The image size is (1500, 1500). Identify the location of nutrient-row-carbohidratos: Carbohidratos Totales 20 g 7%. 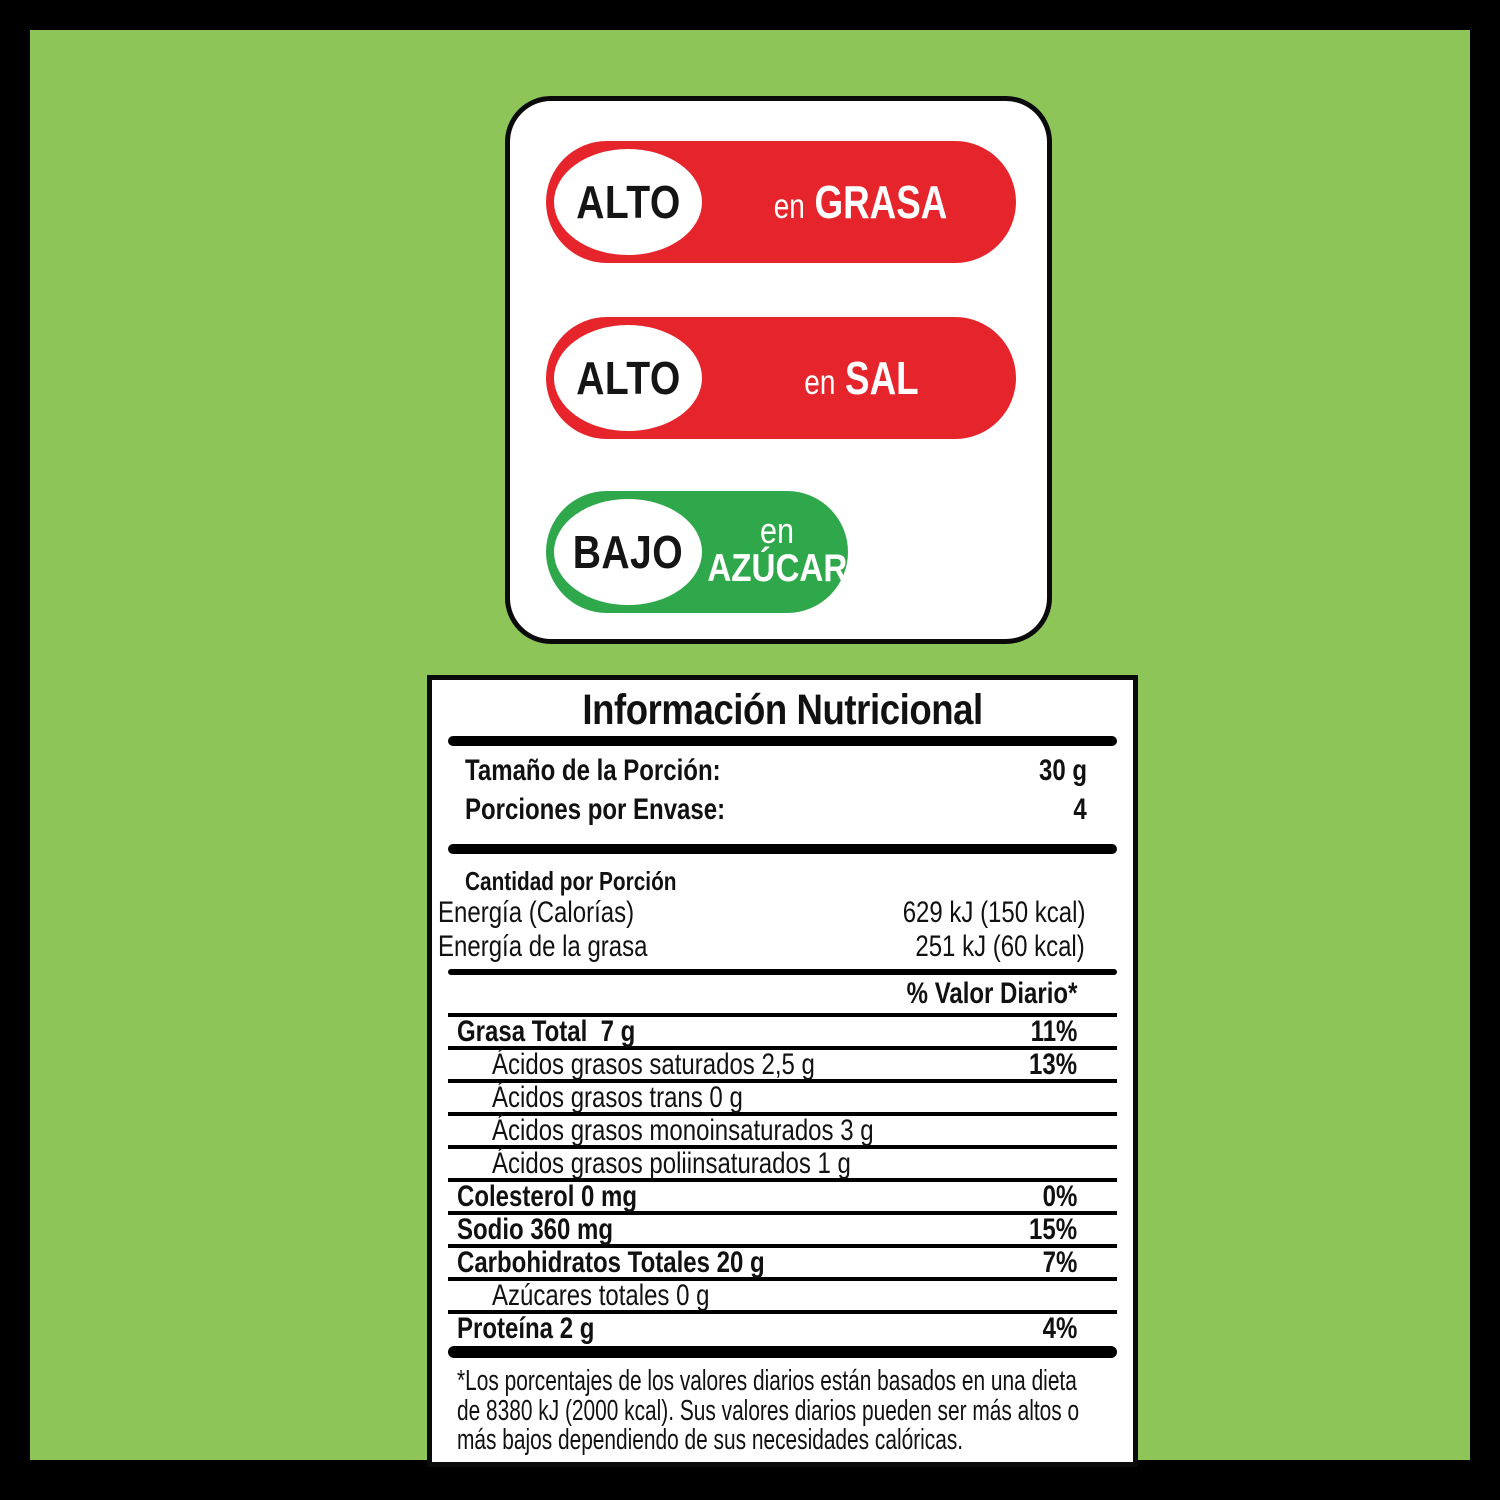
(767, 1262).